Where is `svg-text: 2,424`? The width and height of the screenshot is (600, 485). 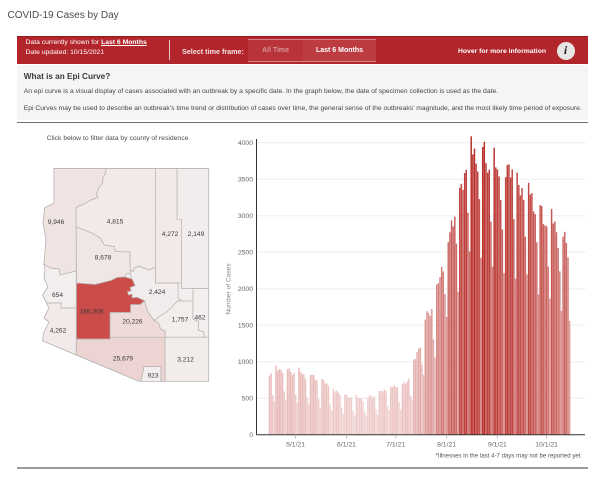
svg-text: 2,424 is located at coordinates (157, 292).